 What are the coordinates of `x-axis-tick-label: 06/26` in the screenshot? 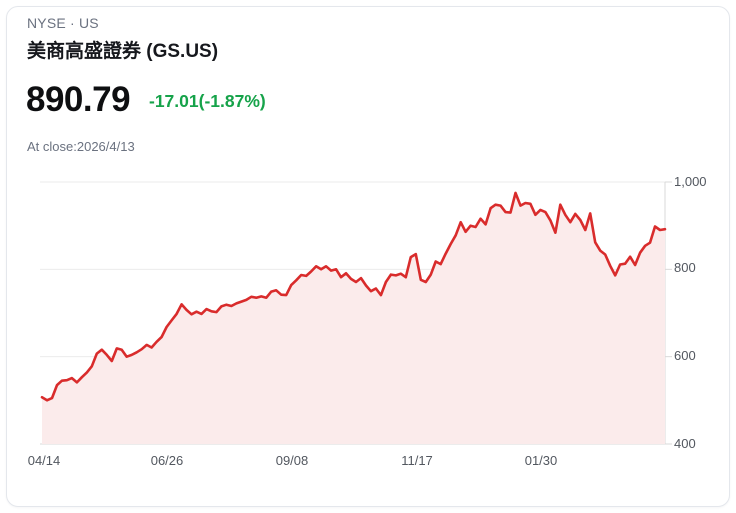 It's located at (167, 460).